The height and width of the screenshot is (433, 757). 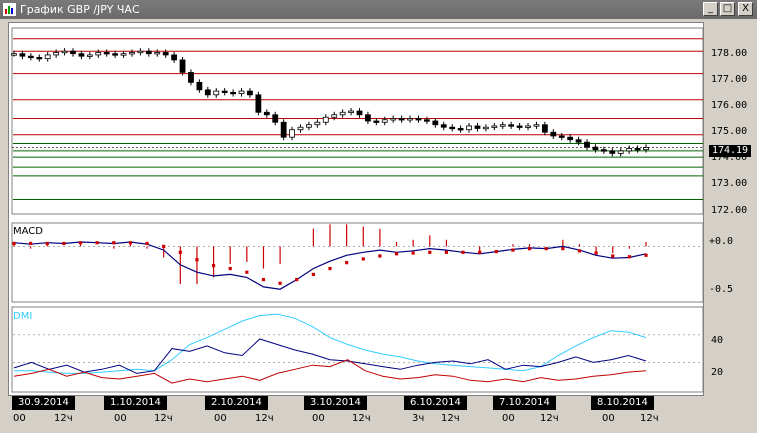 I want to click on price-tick: 178.00, so click(x=729, y=53).